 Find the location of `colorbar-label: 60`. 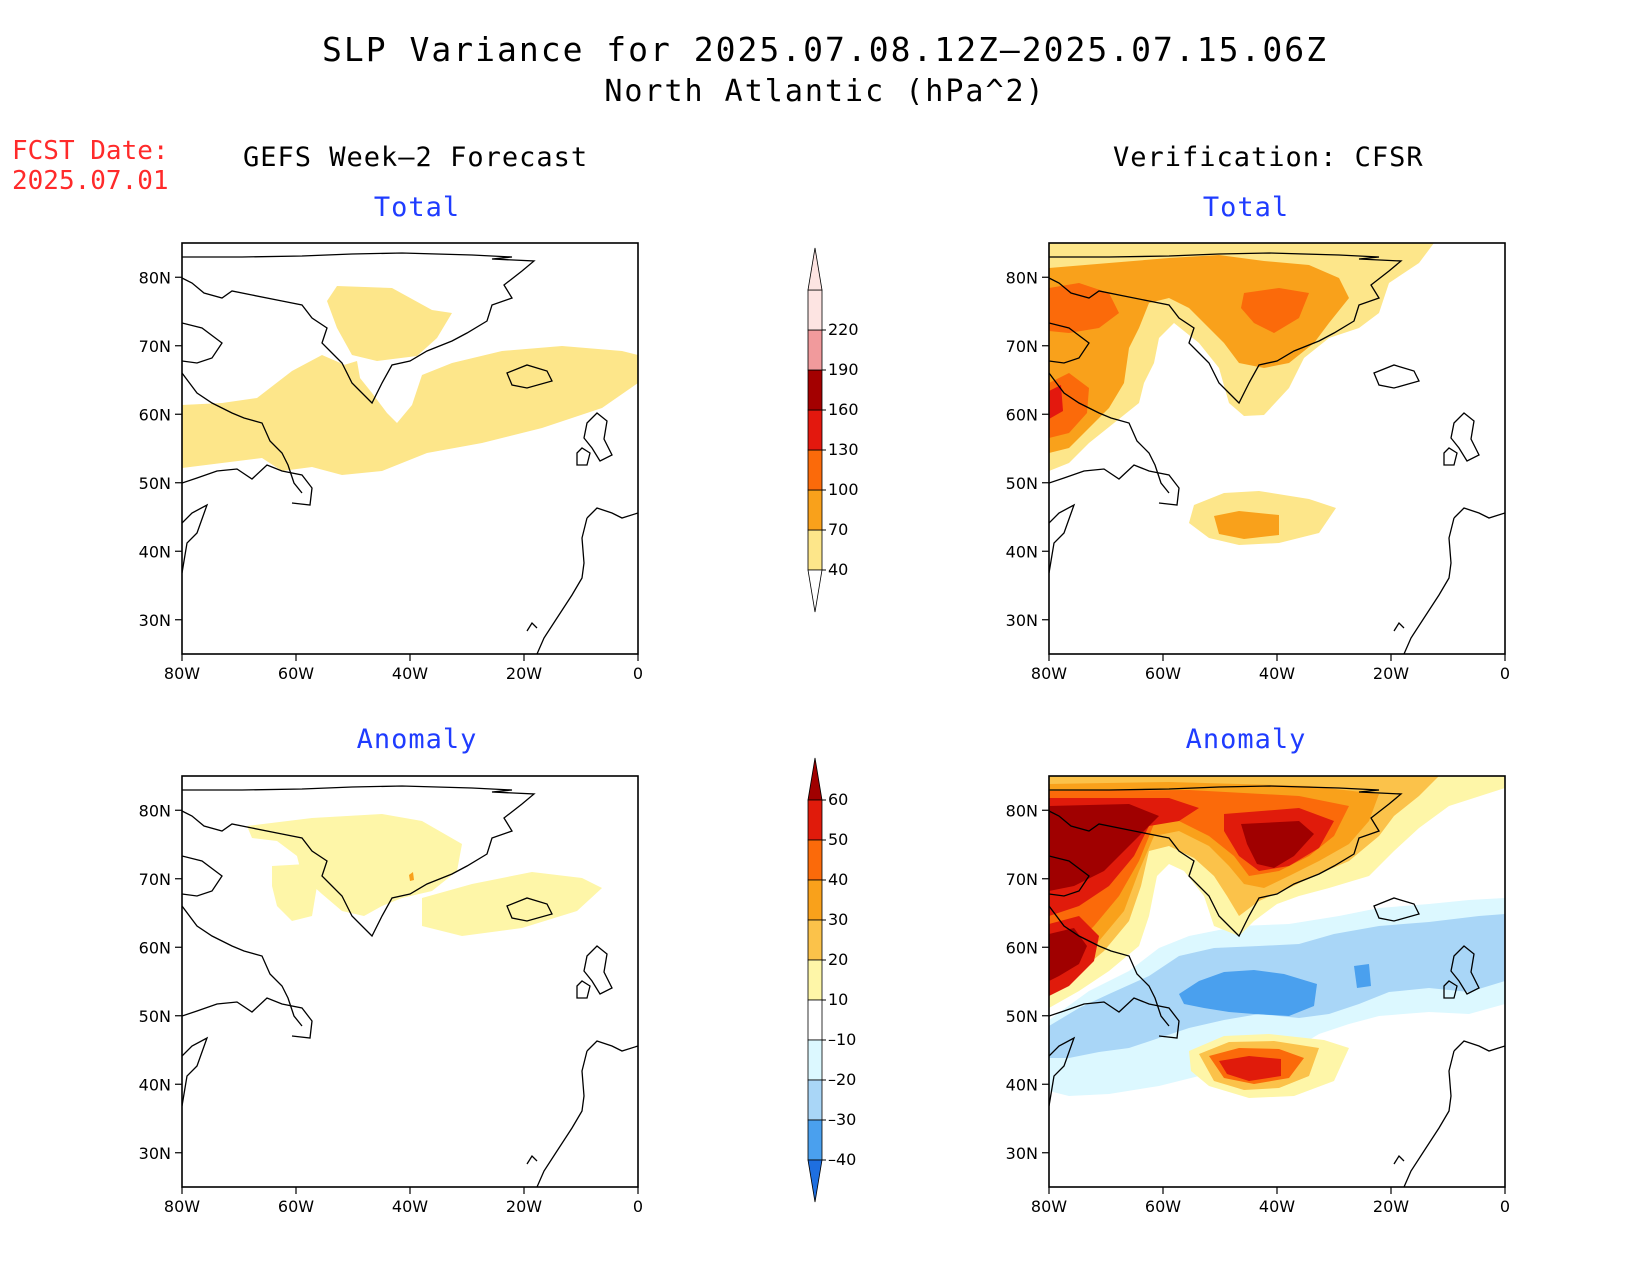

colorbar-label: 60 is located at coordinates (838, 799).